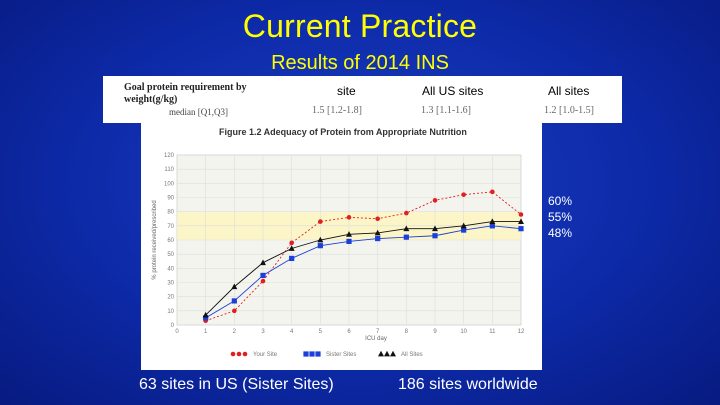  Describe the element at coordinates (170, 284) in the screenshot. I see `y-tick-label: 30` at that location.